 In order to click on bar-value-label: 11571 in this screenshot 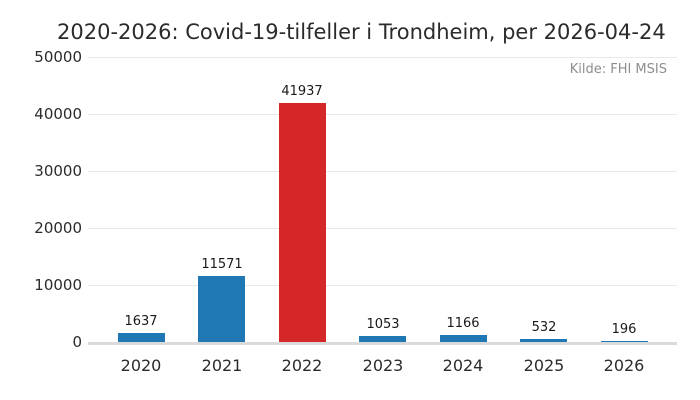, I will do `click(222, 264)`.